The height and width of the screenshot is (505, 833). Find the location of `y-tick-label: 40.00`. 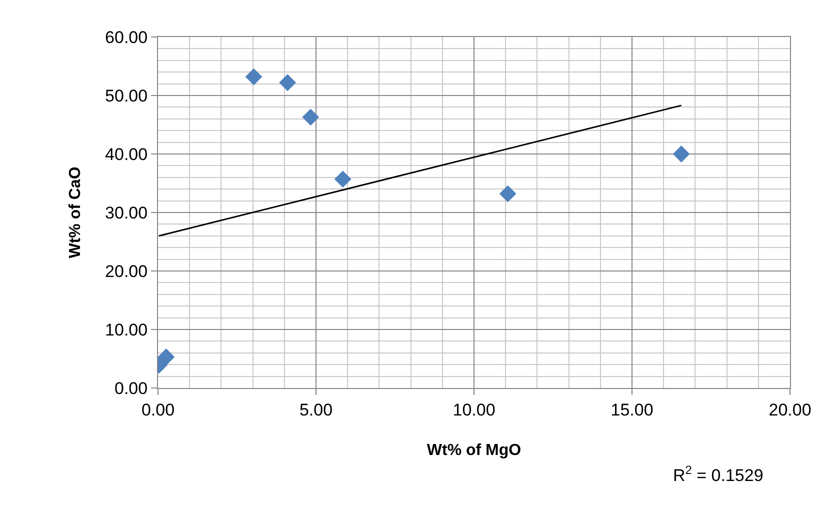

y-tick-label: 40.00 is located at coordinates (126, 154).